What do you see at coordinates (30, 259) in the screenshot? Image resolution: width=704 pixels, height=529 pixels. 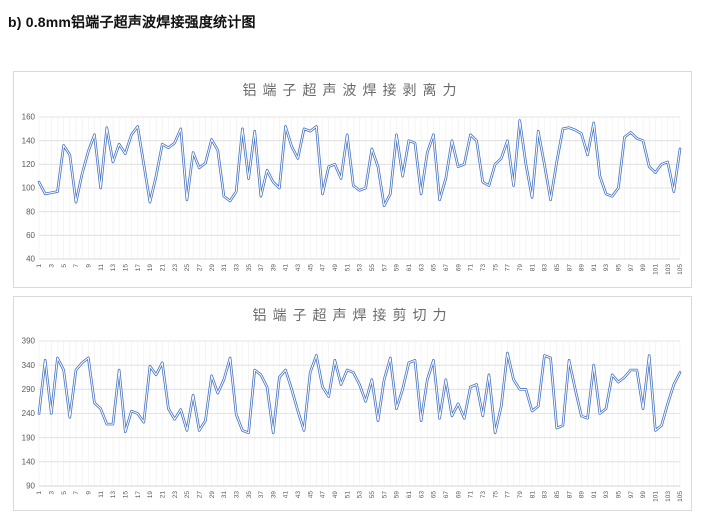 I see `svg-text: 40` at bounding box center [30, 259].